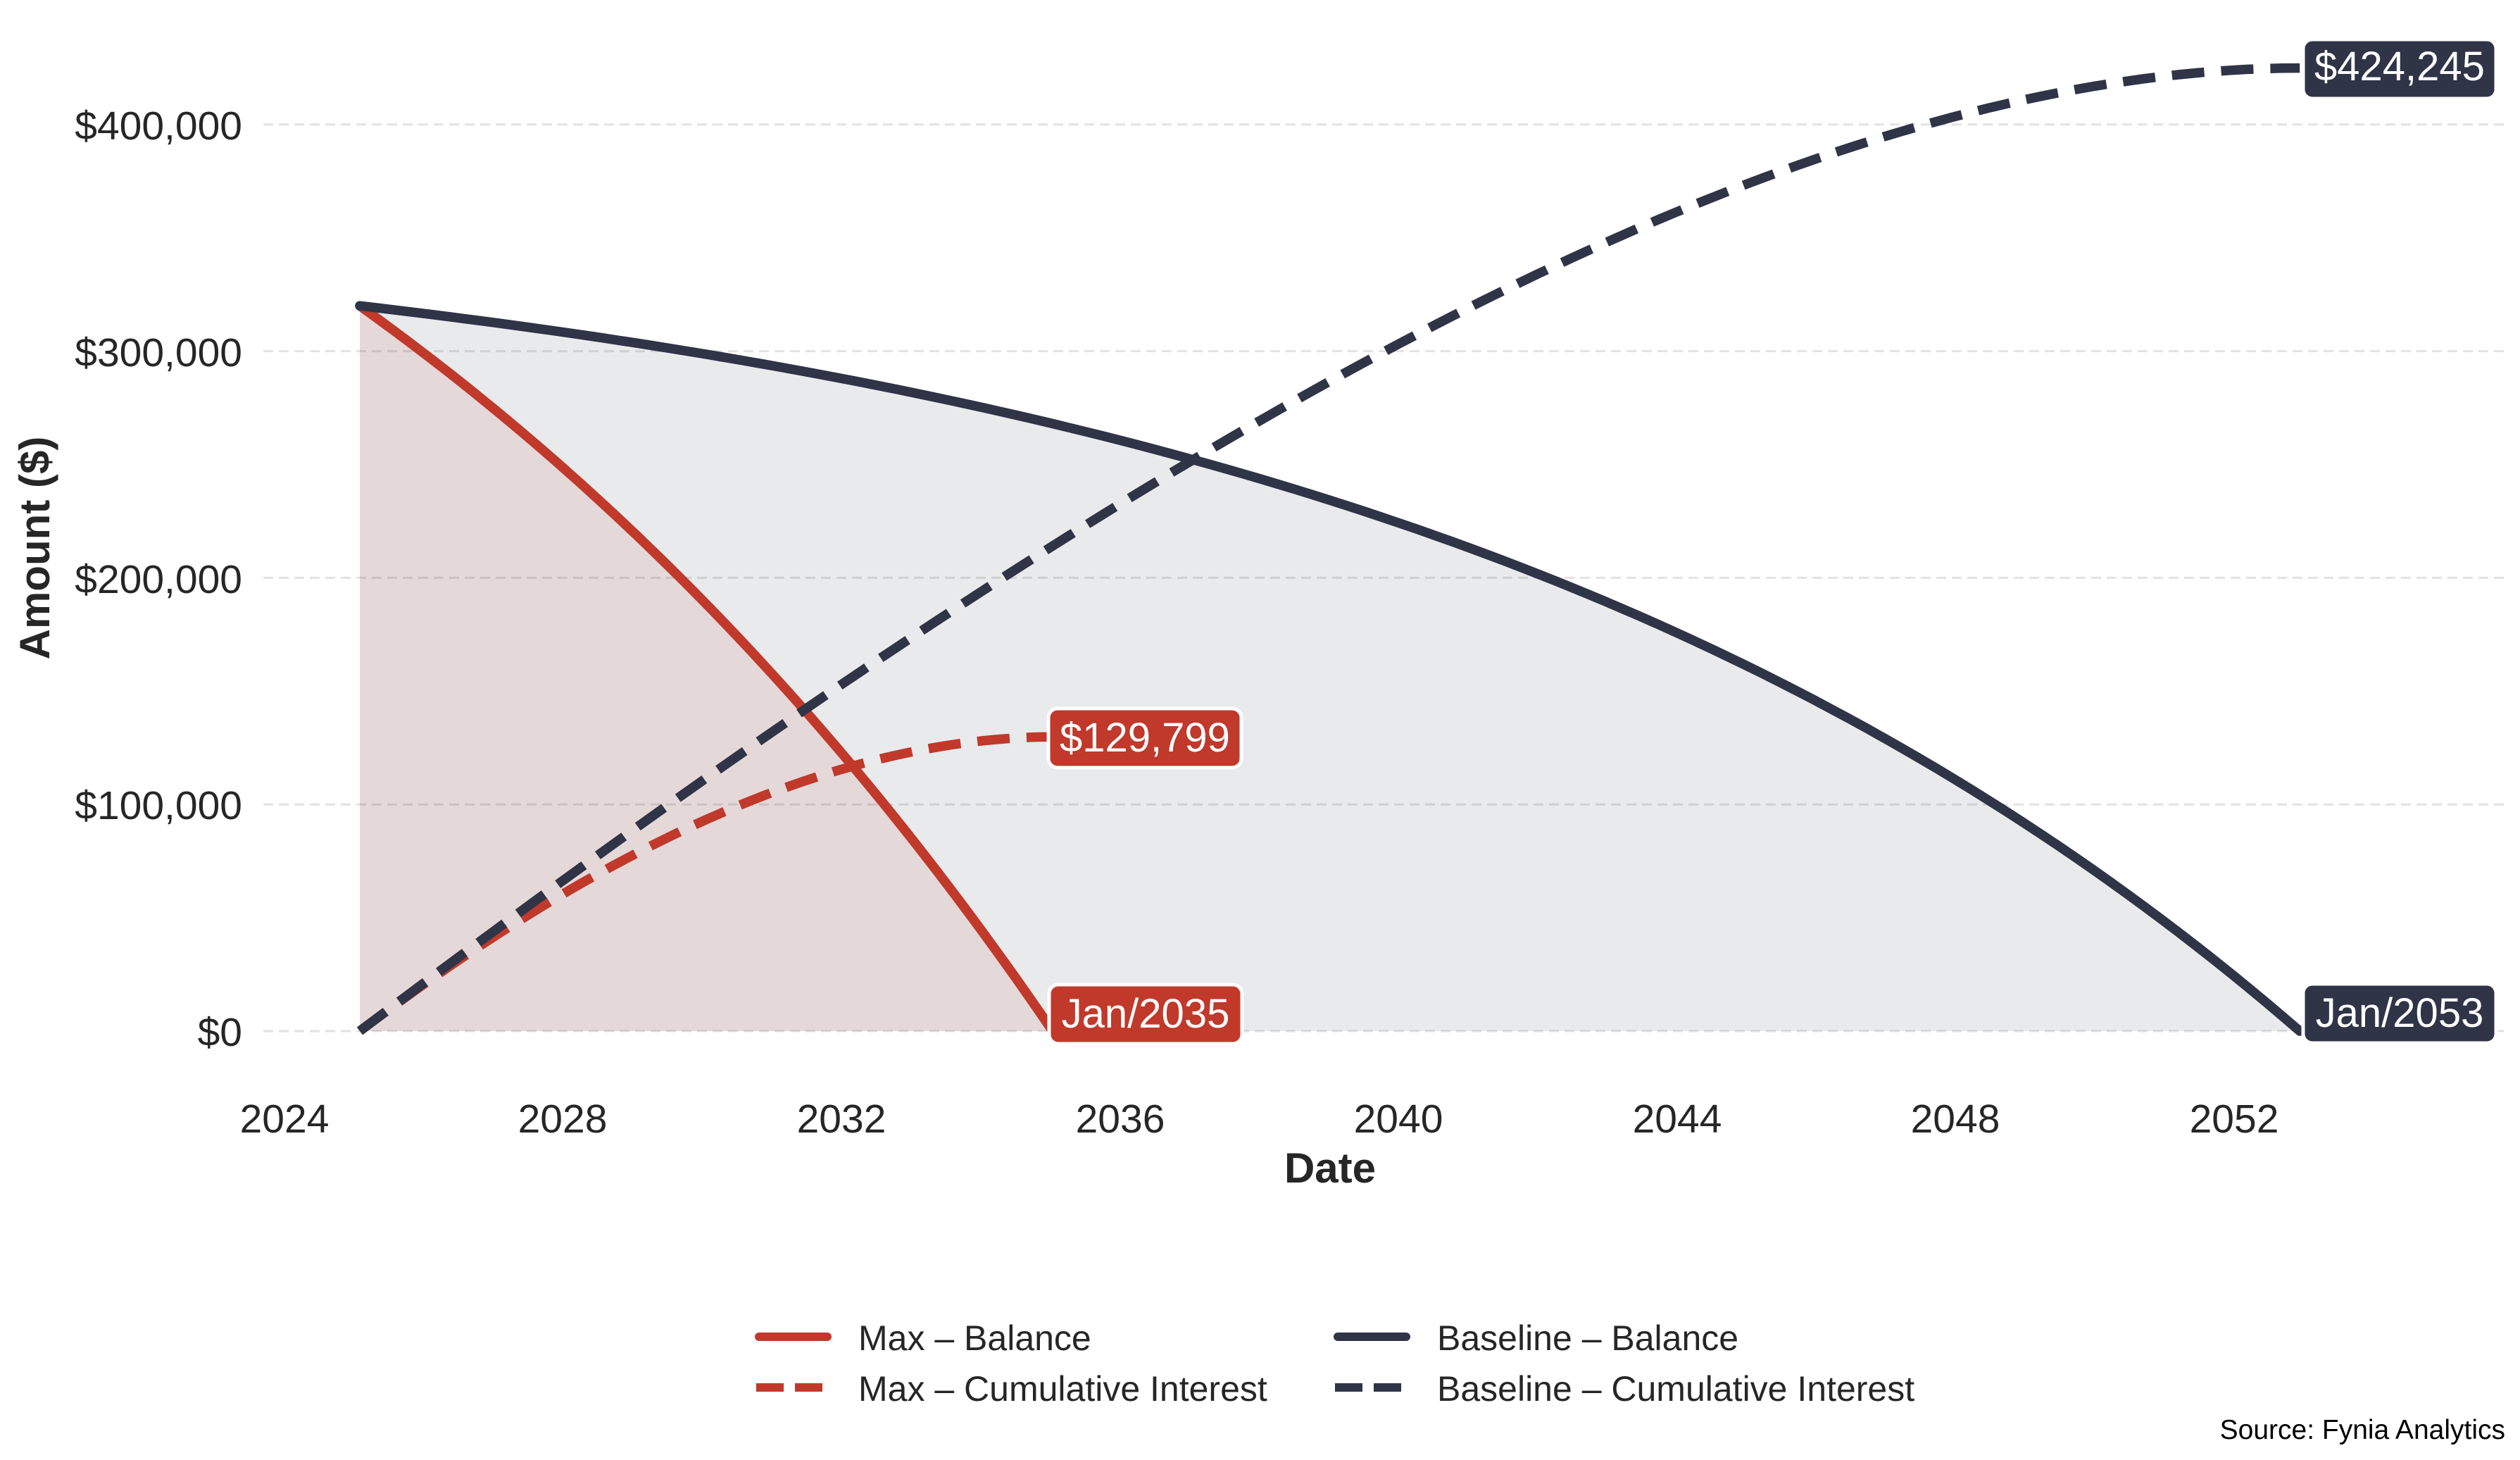 The width and height of the screenshot is (2520, 1460). Describe the element at coordinates (1120, 1119) in the screenshot. I see `svg-text: 2036` at that location.